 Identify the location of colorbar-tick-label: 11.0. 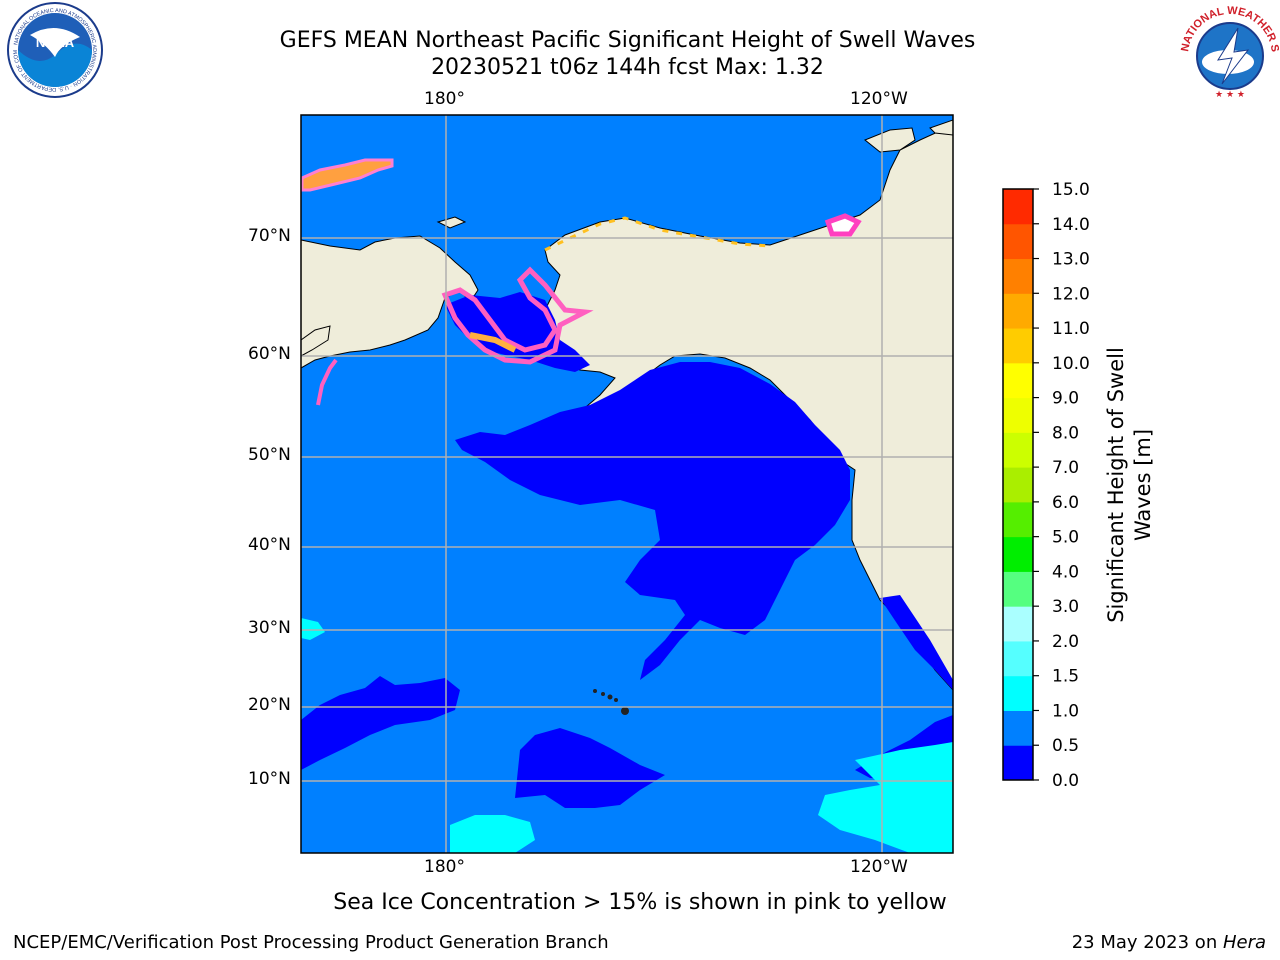
(1071, 329).